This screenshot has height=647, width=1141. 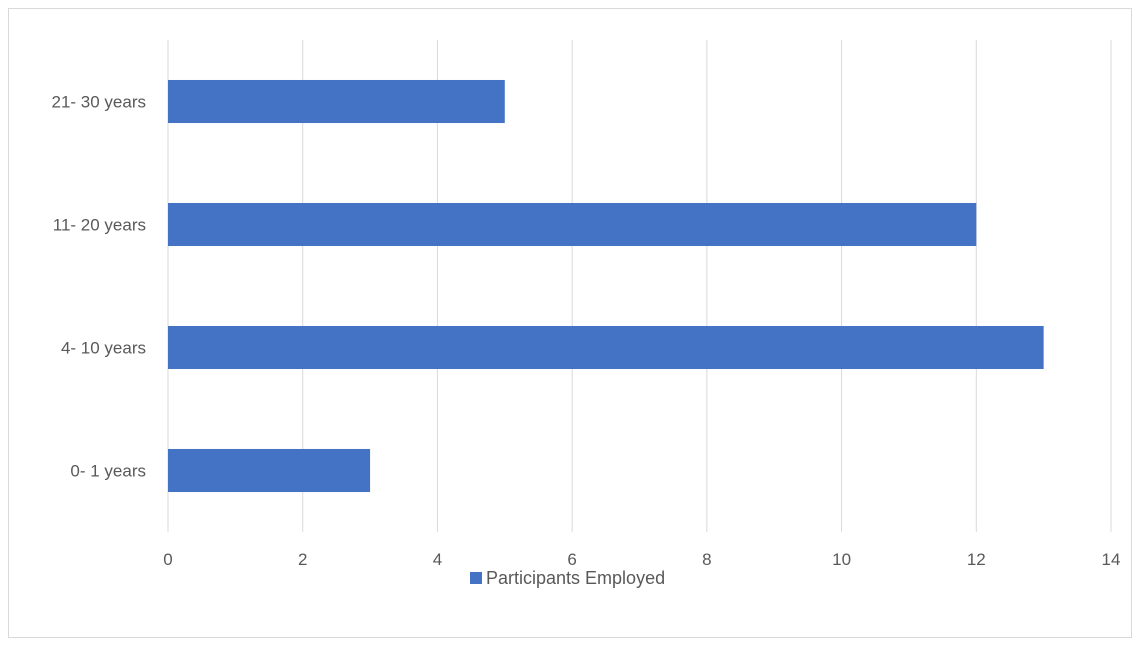 What do you see at coordinates (437, 559) in the screenshot?
I see `x-tick-label: 4` at bounding box center [437, 559].